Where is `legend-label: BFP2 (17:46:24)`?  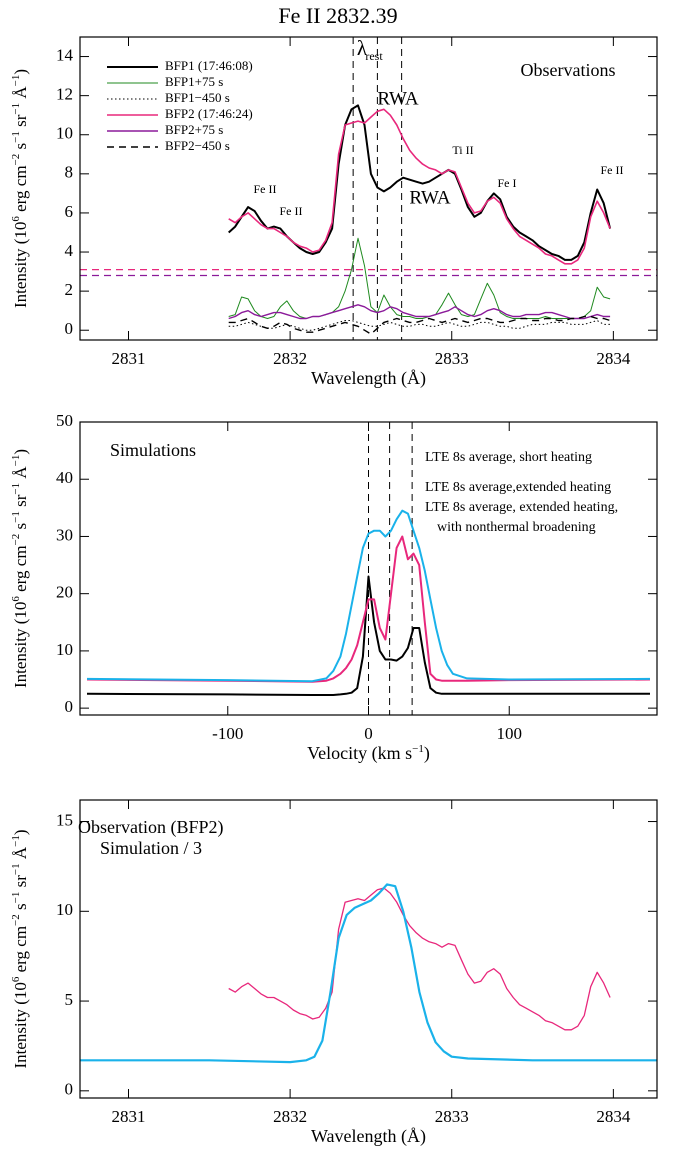
legend-label: BFP2 (17:46:24) is located at coordinates (209, 113).